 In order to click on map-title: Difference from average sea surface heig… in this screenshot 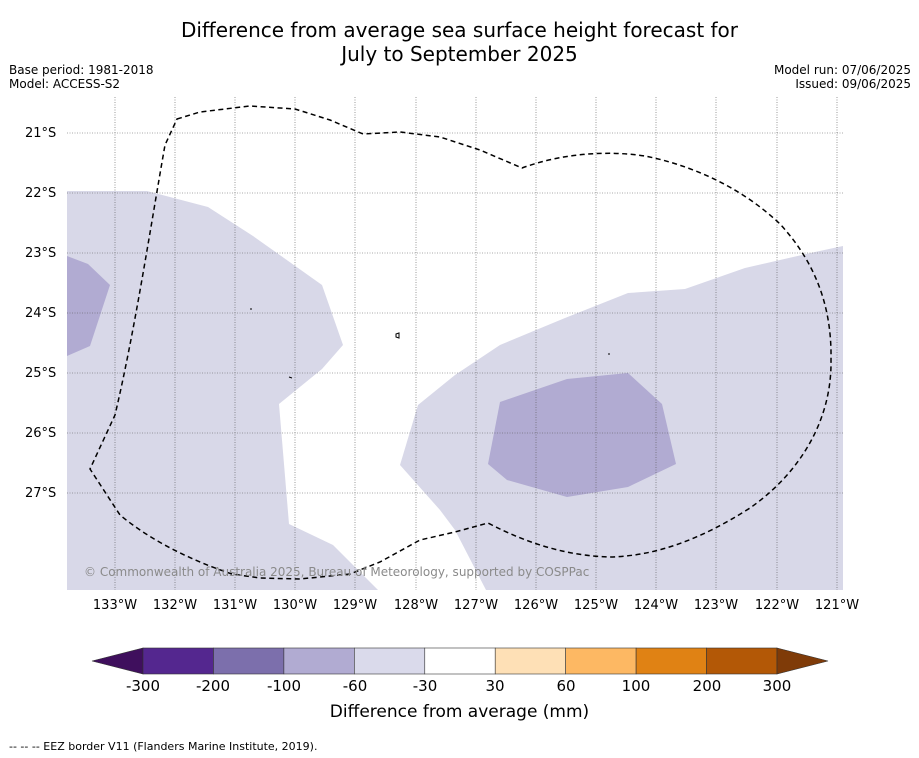, I will do `click(459, 42)`.